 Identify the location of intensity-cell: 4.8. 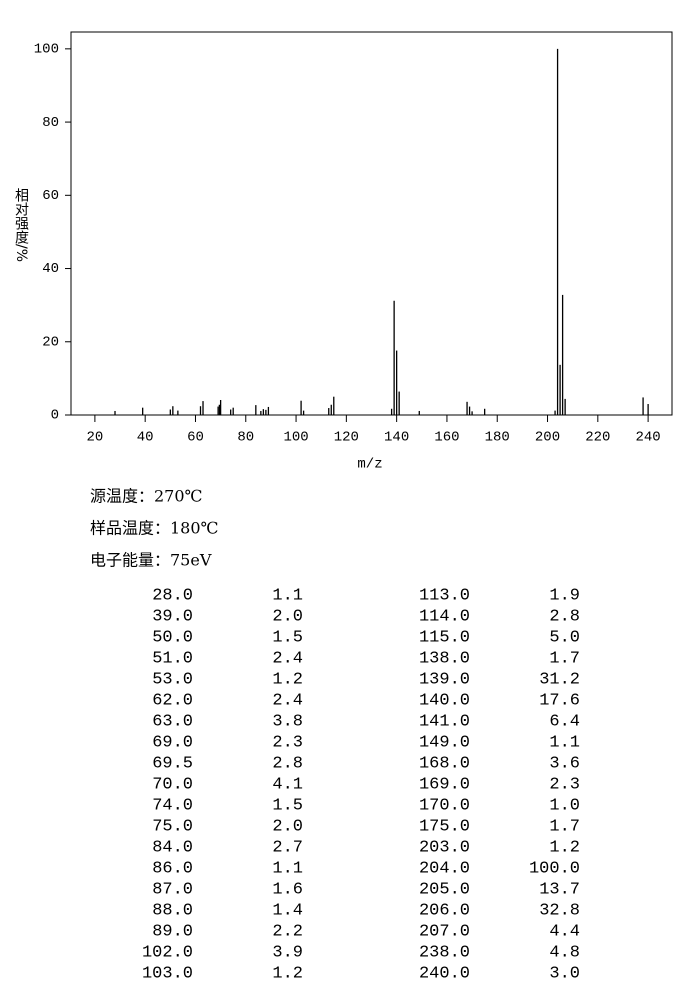
(564, 952).